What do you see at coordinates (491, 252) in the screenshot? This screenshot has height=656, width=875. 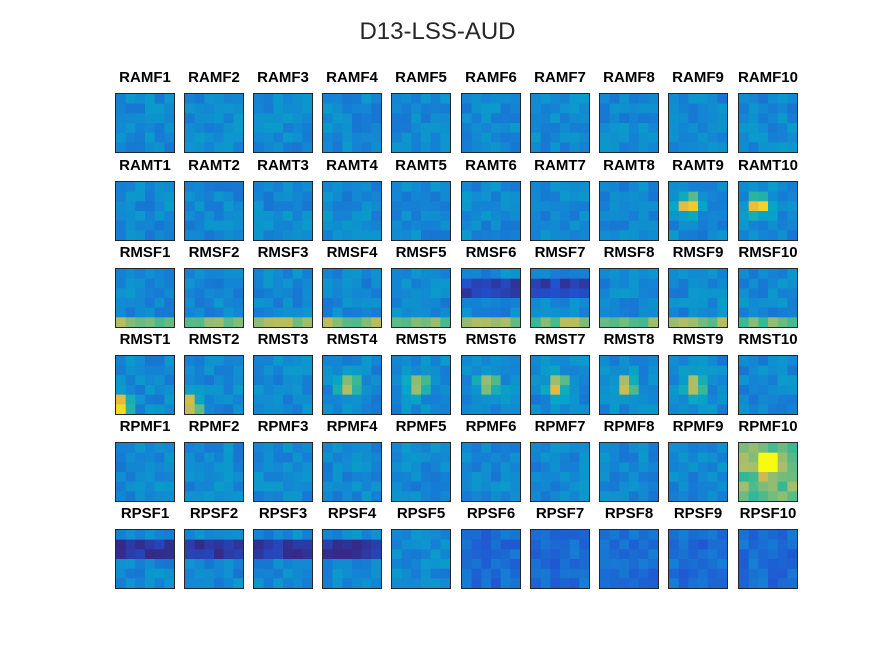 I see `panel-title: RMSF6` at bounding box center [491, 252].